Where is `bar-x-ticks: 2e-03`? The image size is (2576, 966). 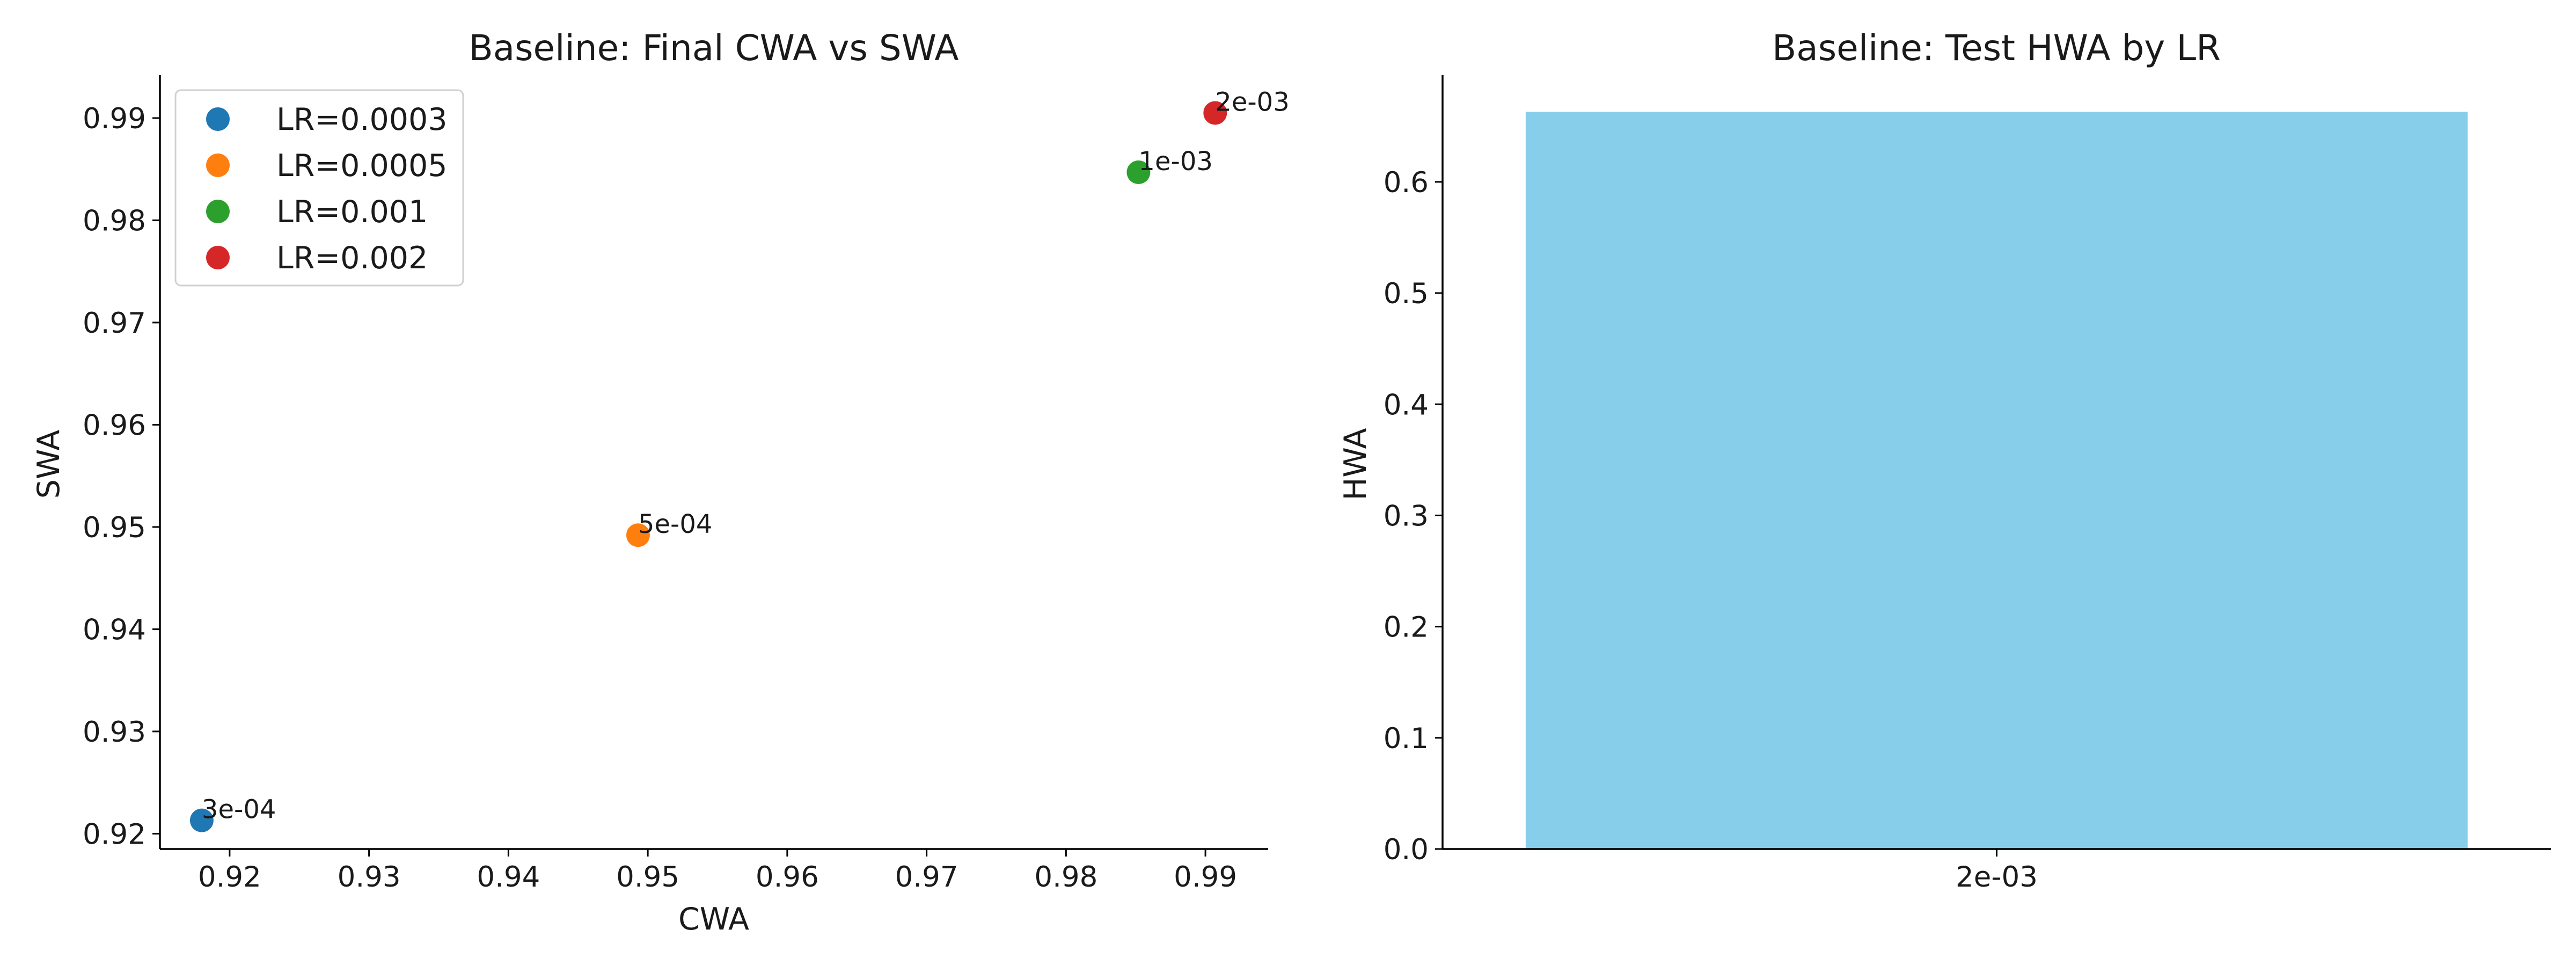 bar-x-ticks: 2e-03 is located at coordinates (1997, 871).